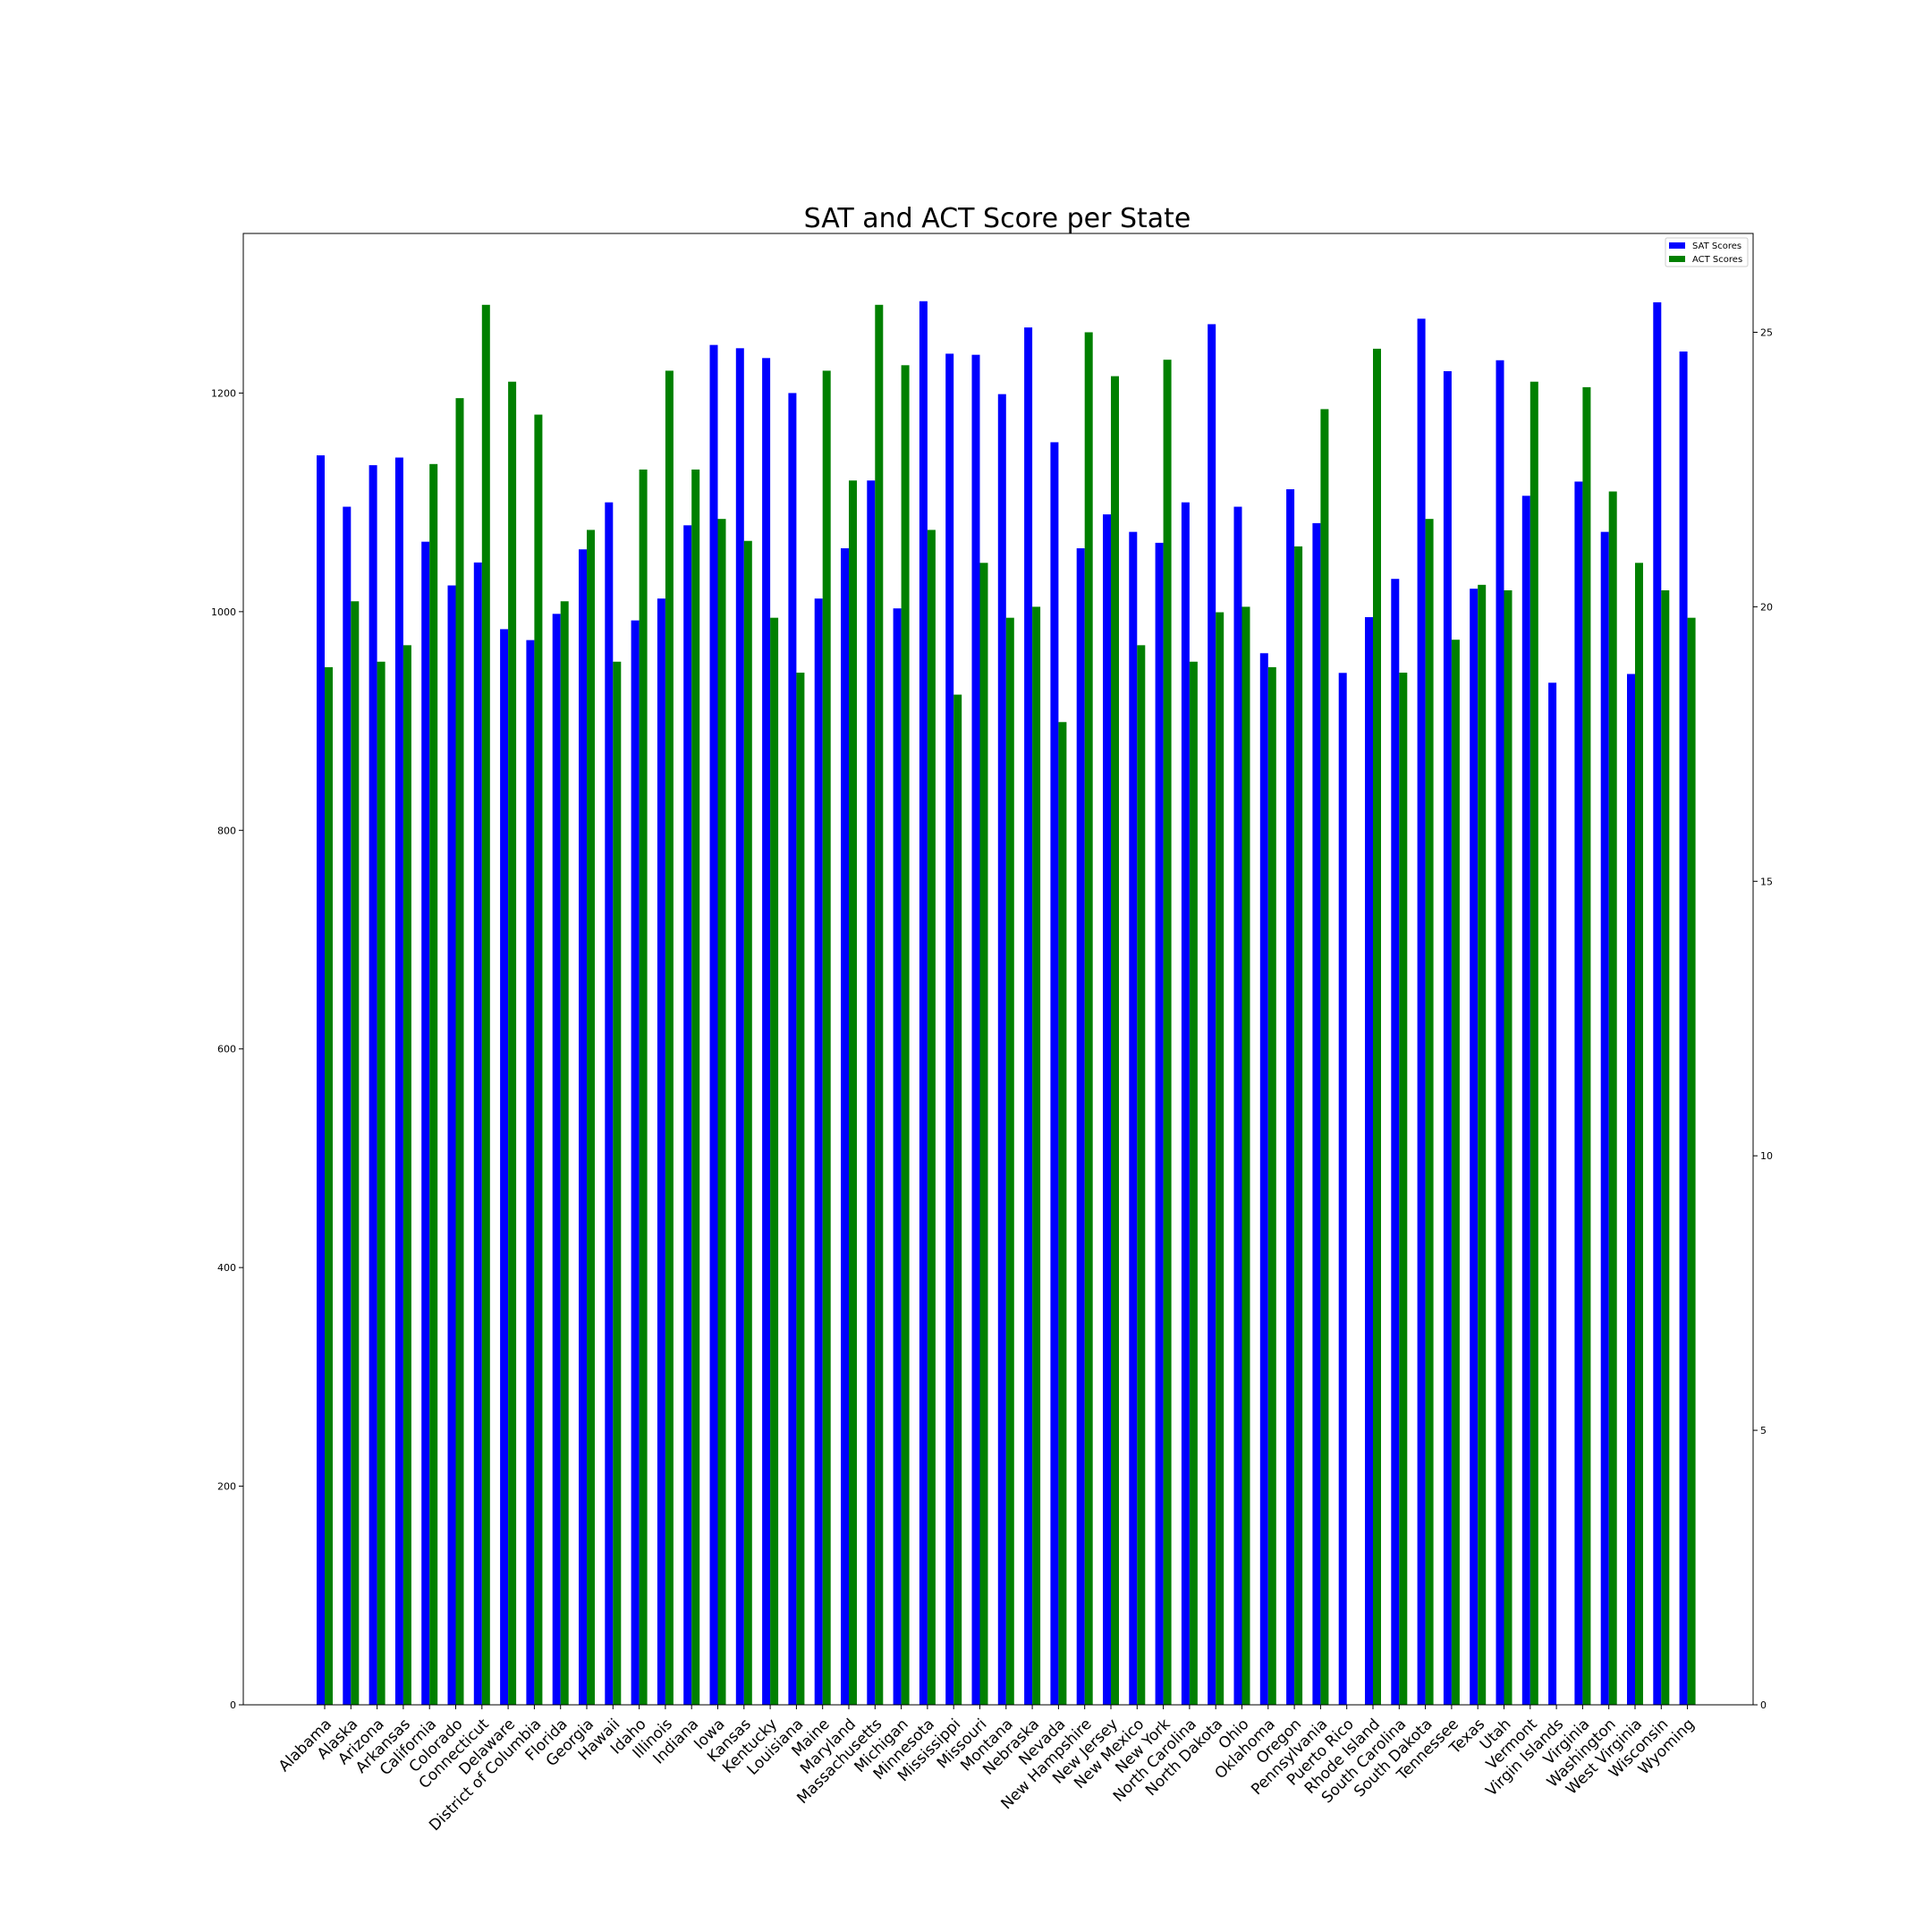 Image resolution: width=1932 pixels, height=1932 pixels. What do you see at coordinates (1639, 1134) in the screenshot?
I see `bar-act-west-virginia` at bounding box center [1639, 1134].